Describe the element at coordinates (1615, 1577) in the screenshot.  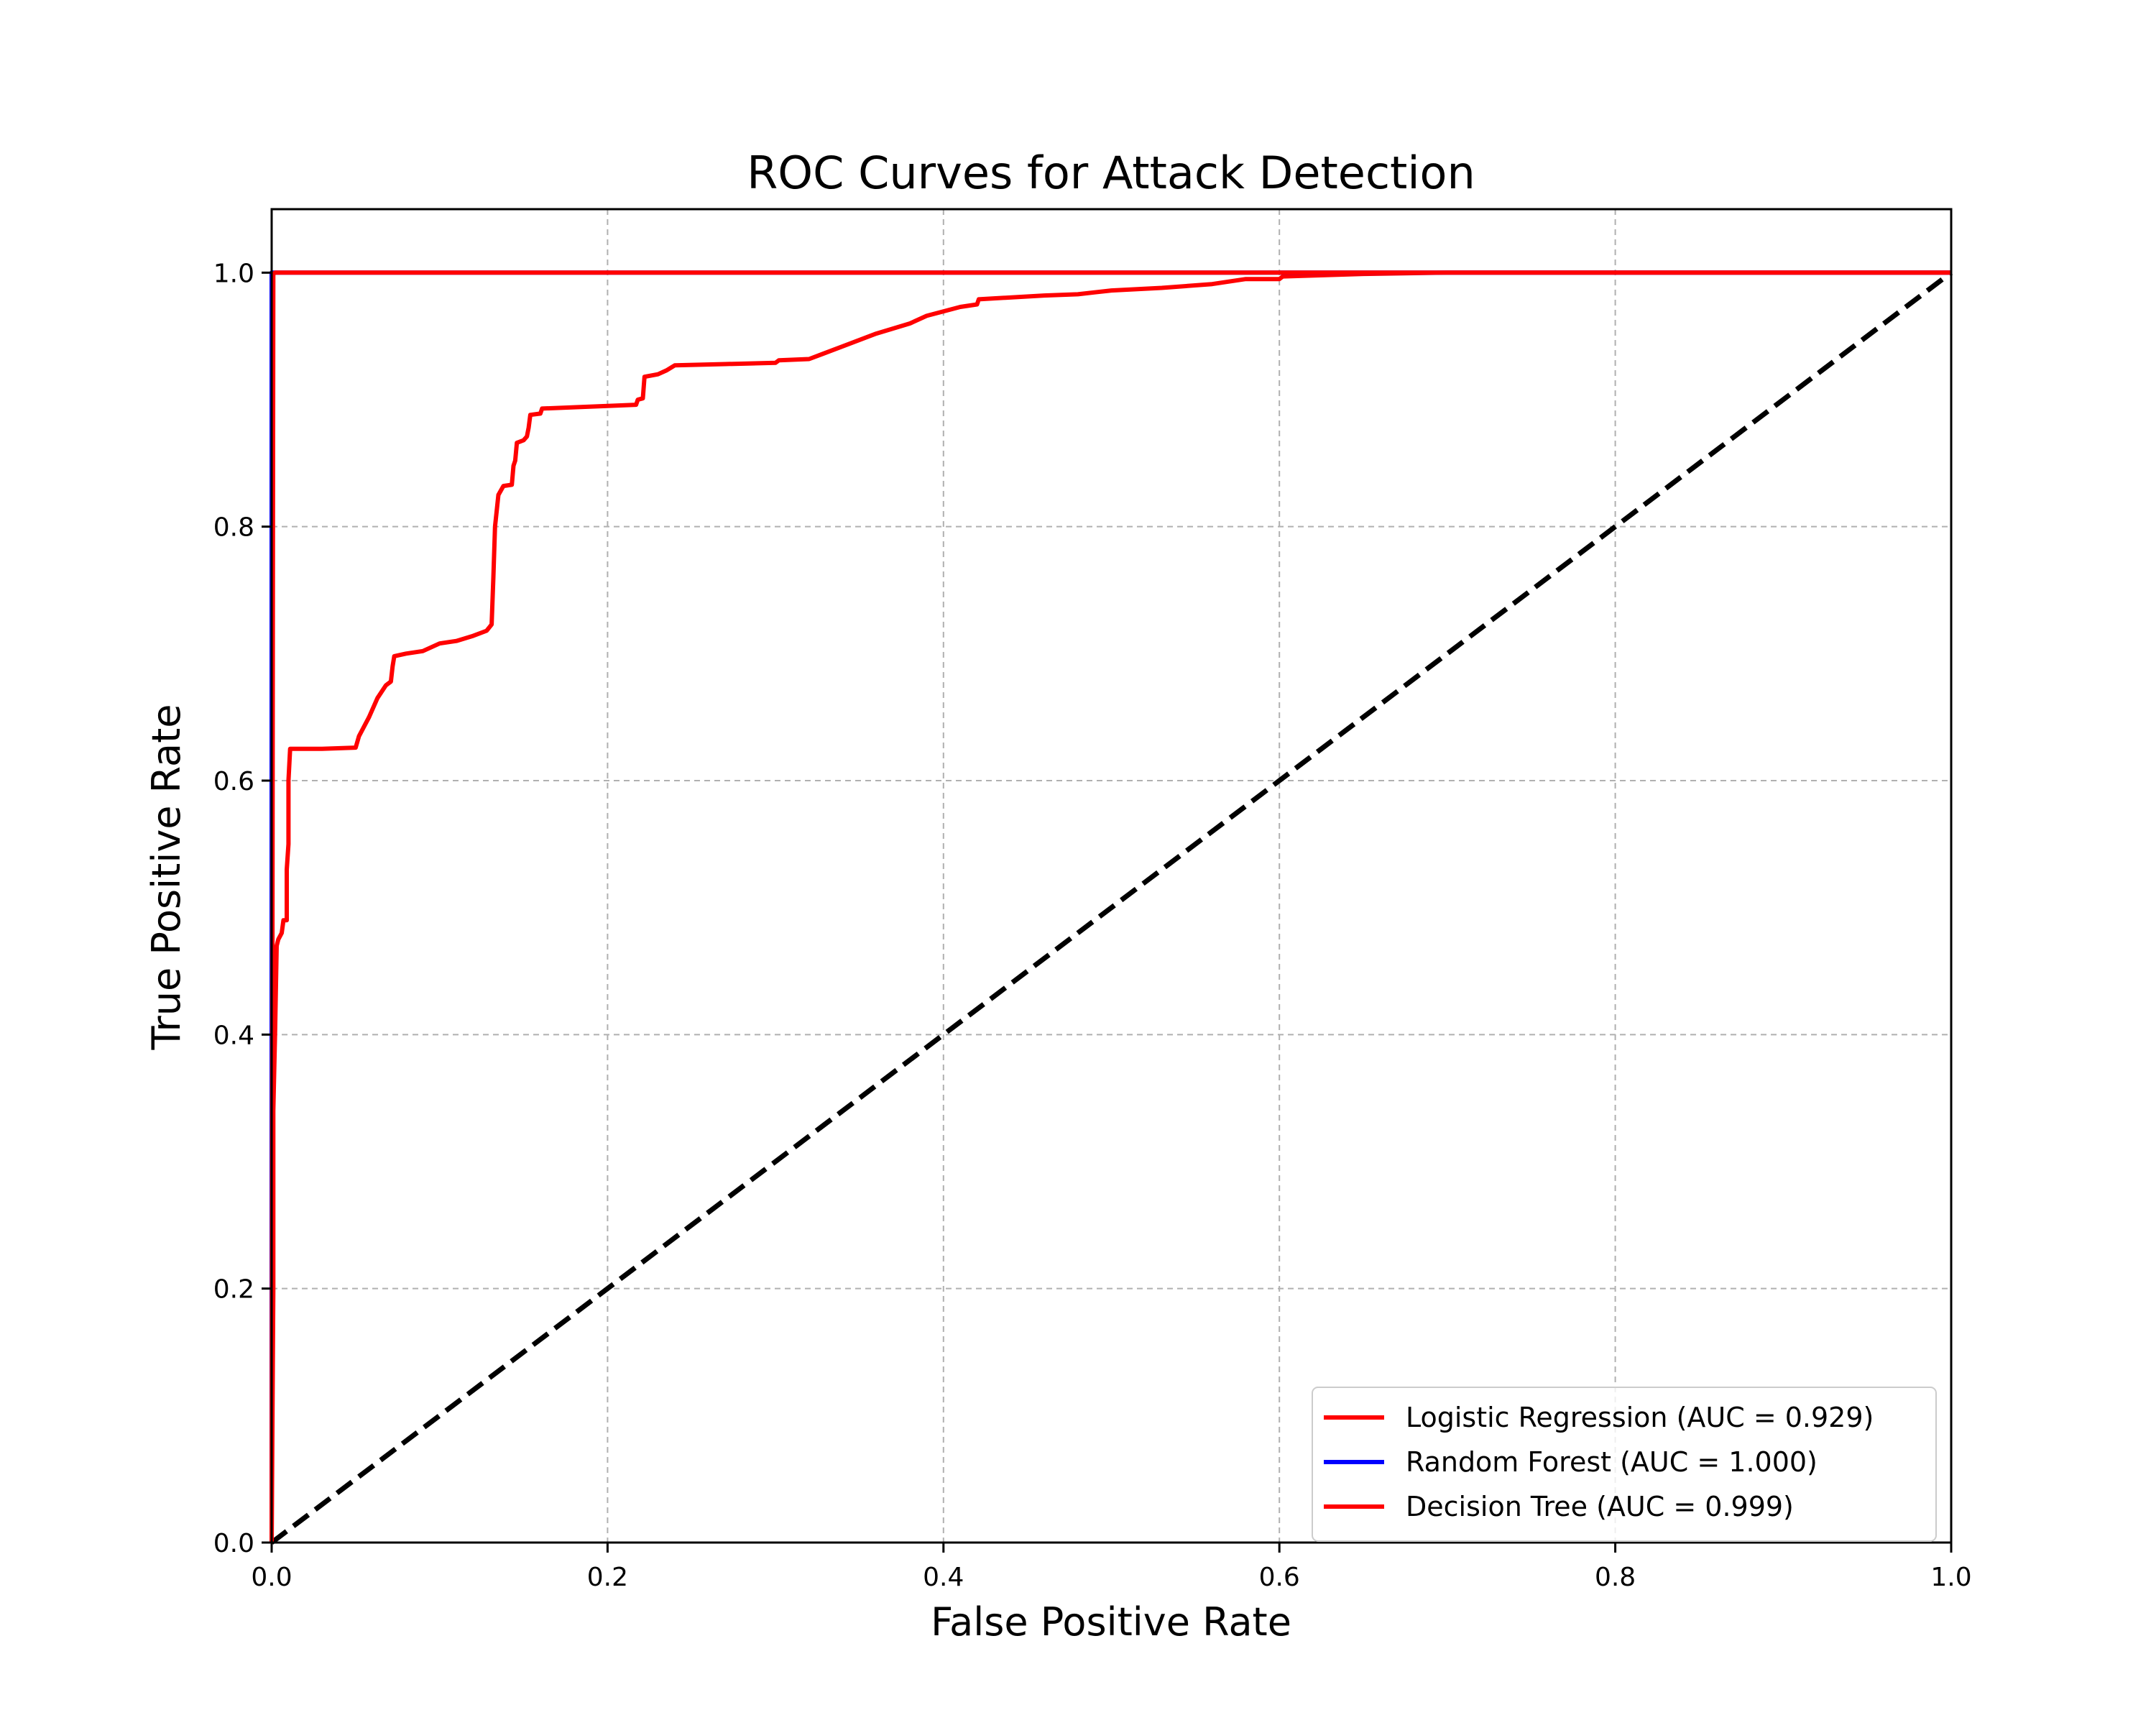
I see `x-tick-label: 0.8` at that location.